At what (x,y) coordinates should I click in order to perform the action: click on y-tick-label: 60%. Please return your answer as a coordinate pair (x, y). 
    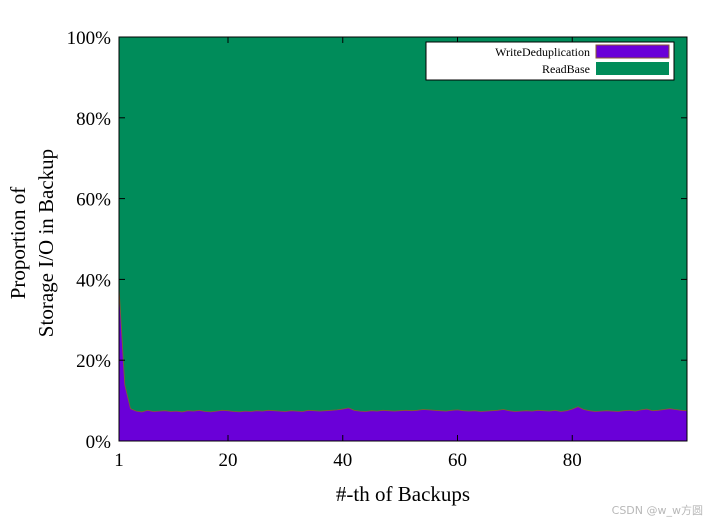
    Looking at the image, I should click on (93, 200).